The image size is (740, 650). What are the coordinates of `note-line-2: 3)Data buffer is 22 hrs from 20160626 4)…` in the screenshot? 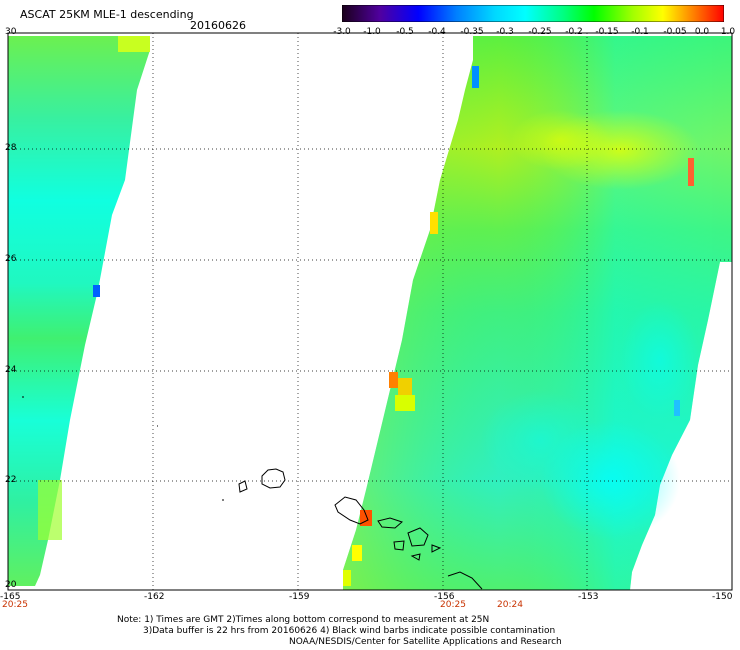 It's located at (349, 631).